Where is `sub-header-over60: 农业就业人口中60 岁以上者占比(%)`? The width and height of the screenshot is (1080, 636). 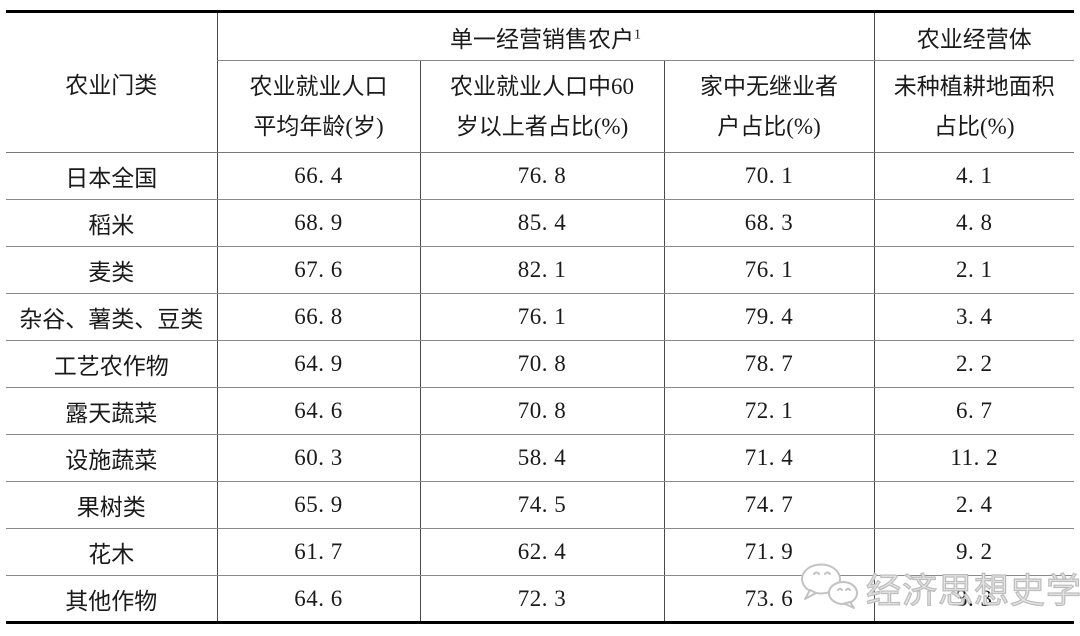
sub-header-over60: 农业就业人口中60 岁以上者占比(%) is located at coordinates (541, 106).